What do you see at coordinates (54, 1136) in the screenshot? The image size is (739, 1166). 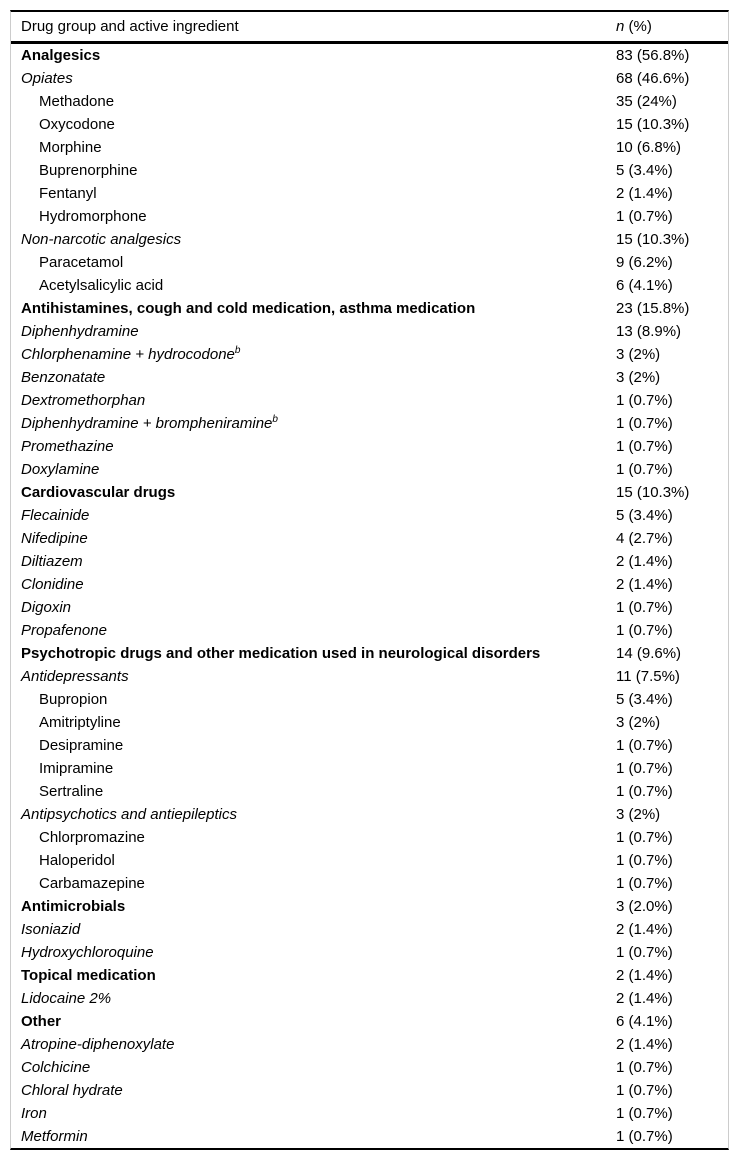 I see `drug-label: Metformin` at bounding box center [54, 1136].